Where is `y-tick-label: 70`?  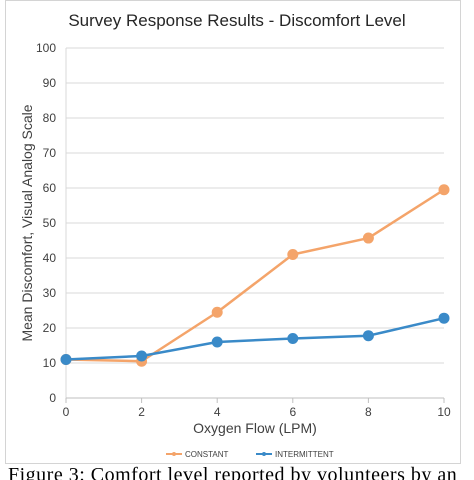 y-tick-label: 70 is located at coordinates (50, 153).